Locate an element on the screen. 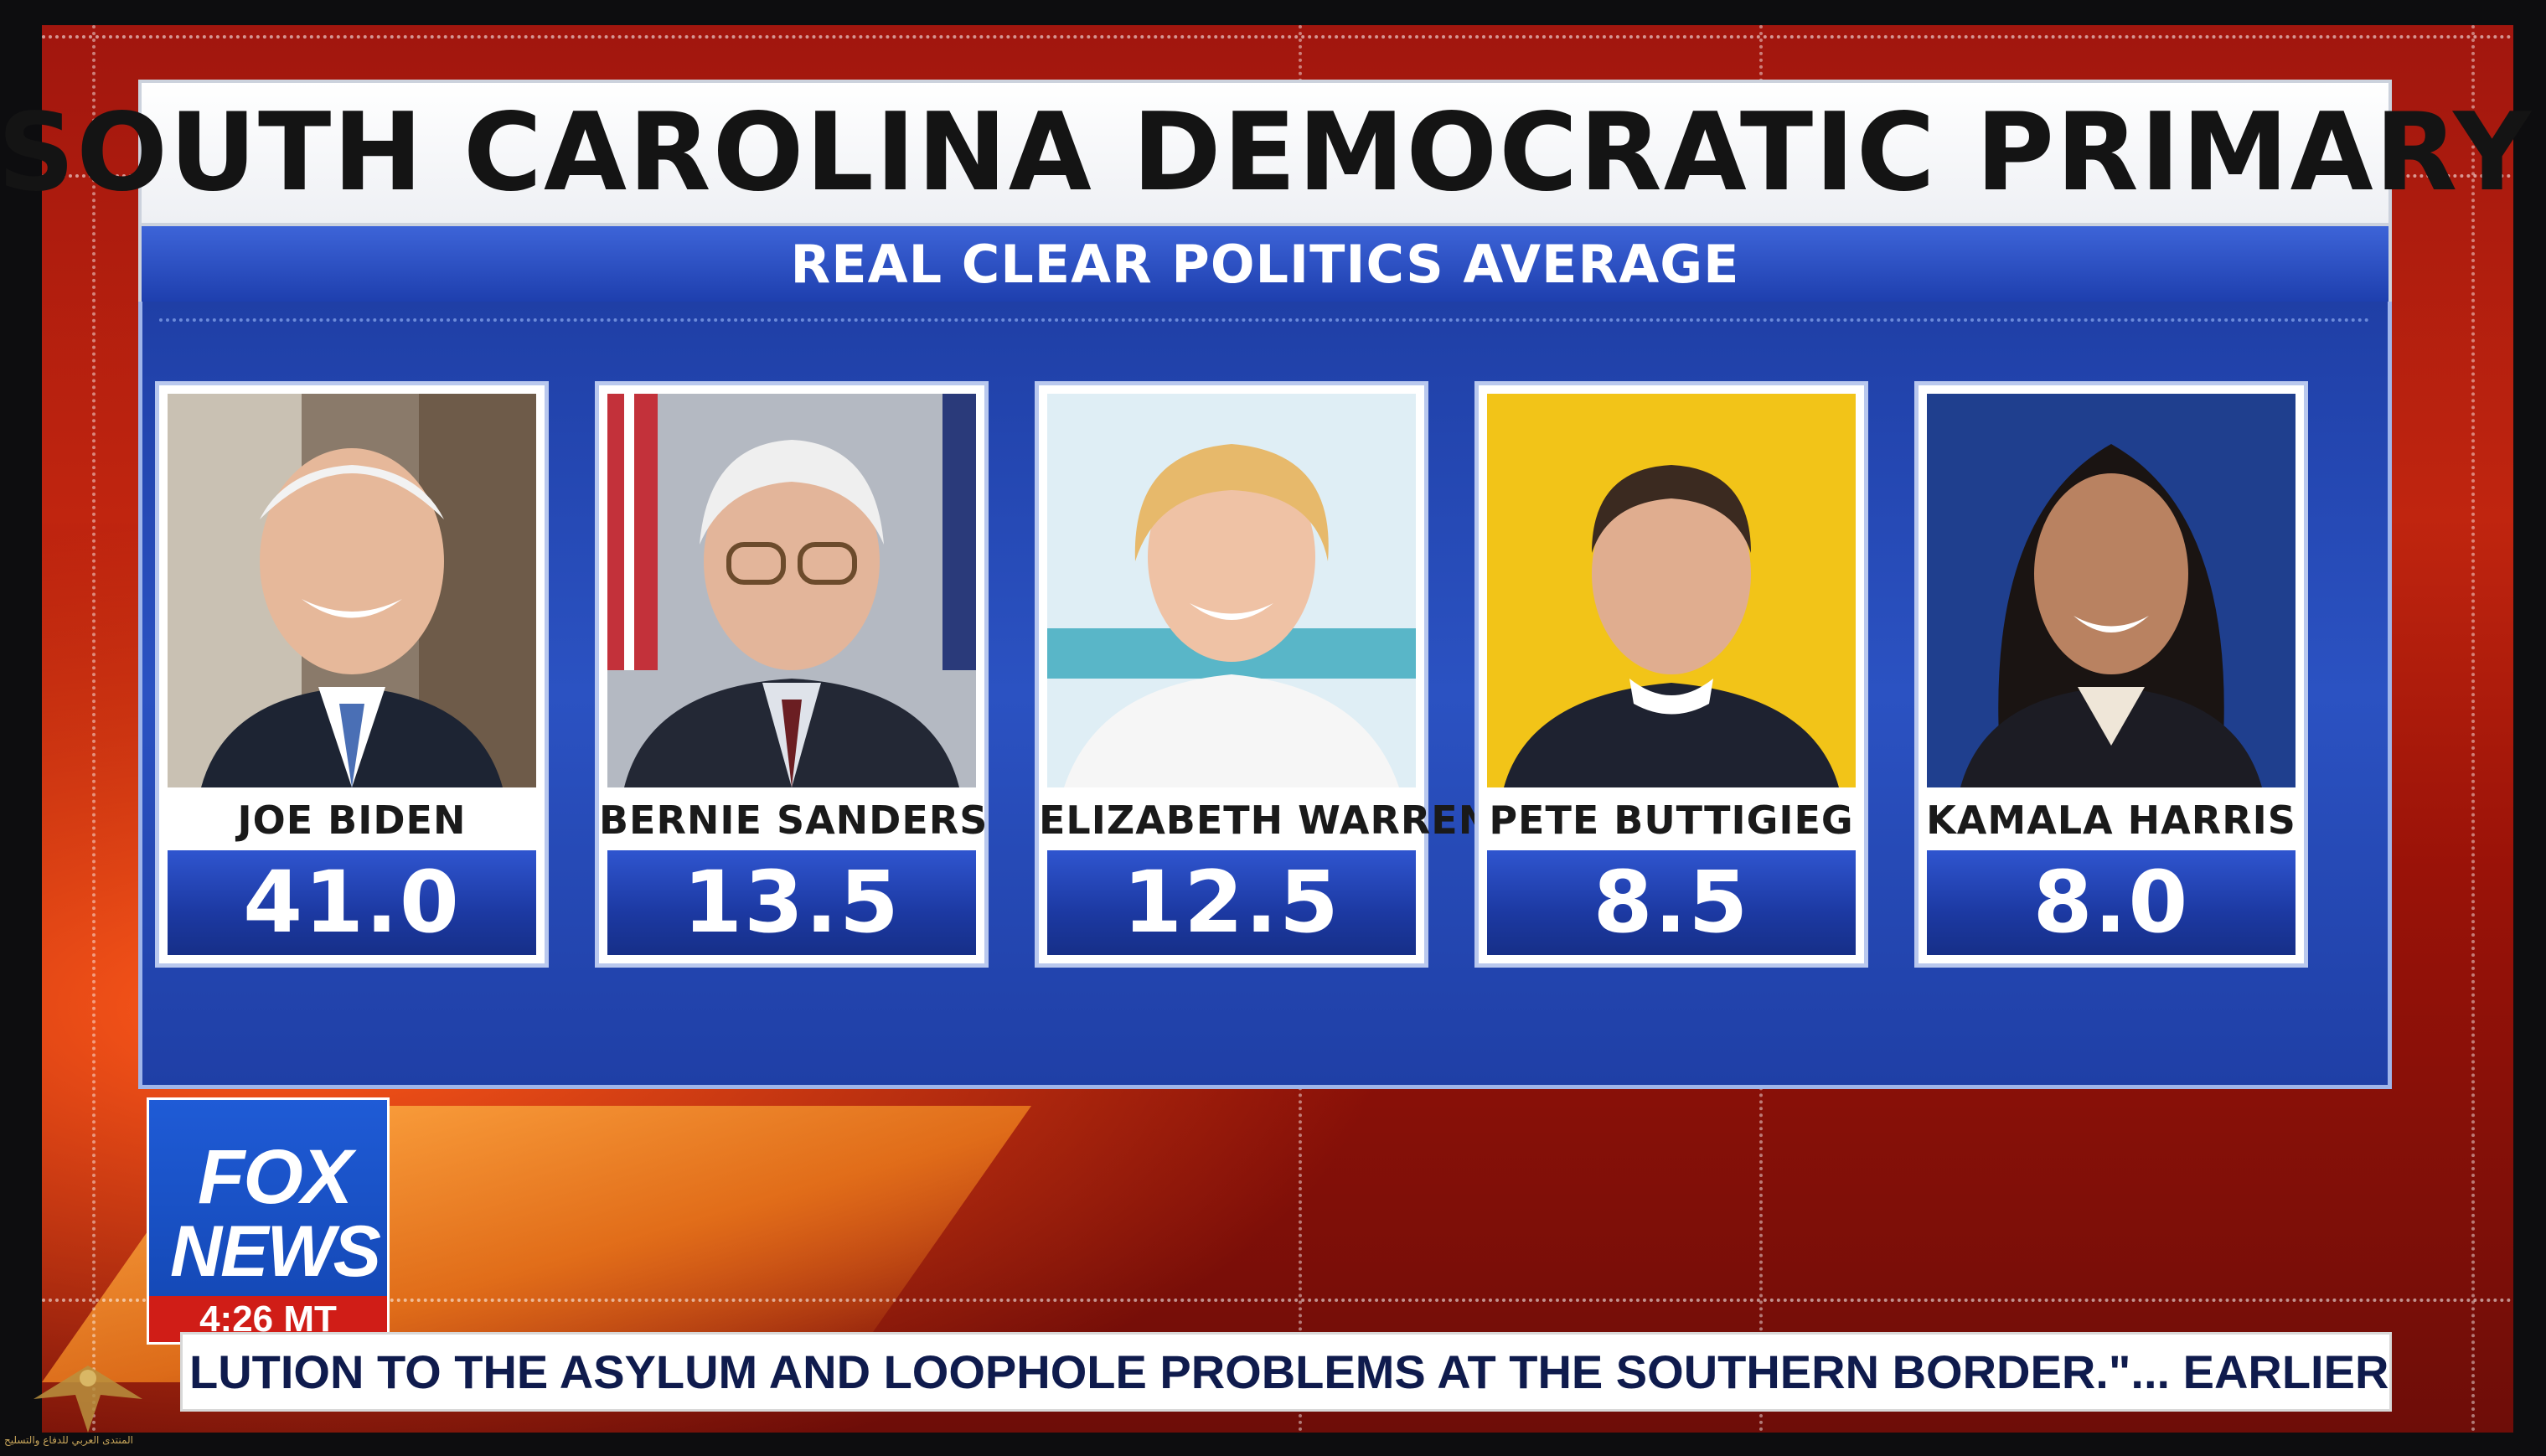 The width and height of the screenshot is (2546, 1456). candidate-name: JOE BIDEN is located at coordinates (352, 820).